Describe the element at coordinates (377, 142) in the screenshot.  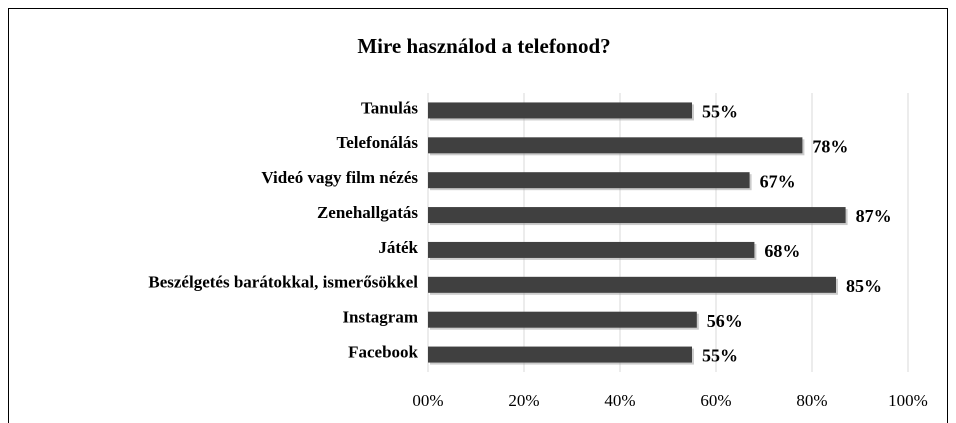
I see `y-tick-label: Telefonálás` at that location.